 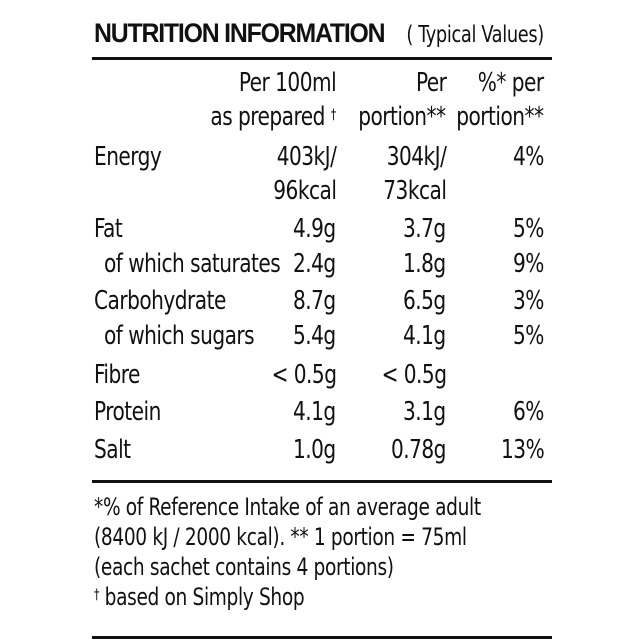 I want to click on fat-per100: 4.9g, so click(x=314, y=229).